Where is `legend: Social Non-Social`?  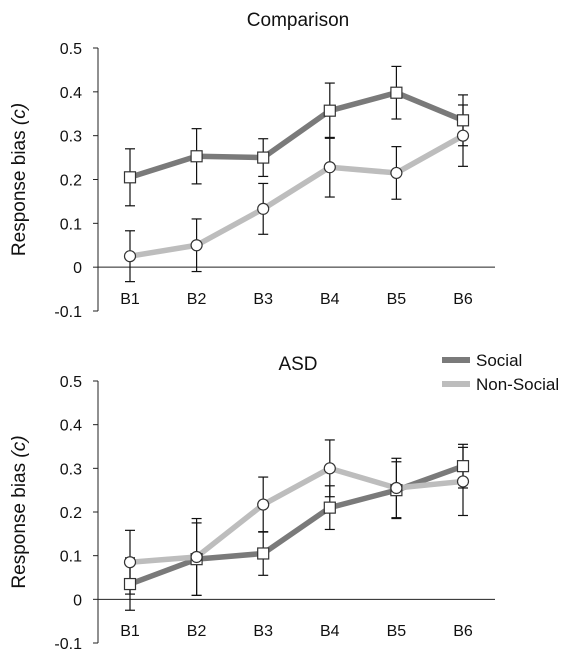 legend: Social Non-Social is located at coordinates (500, 372).